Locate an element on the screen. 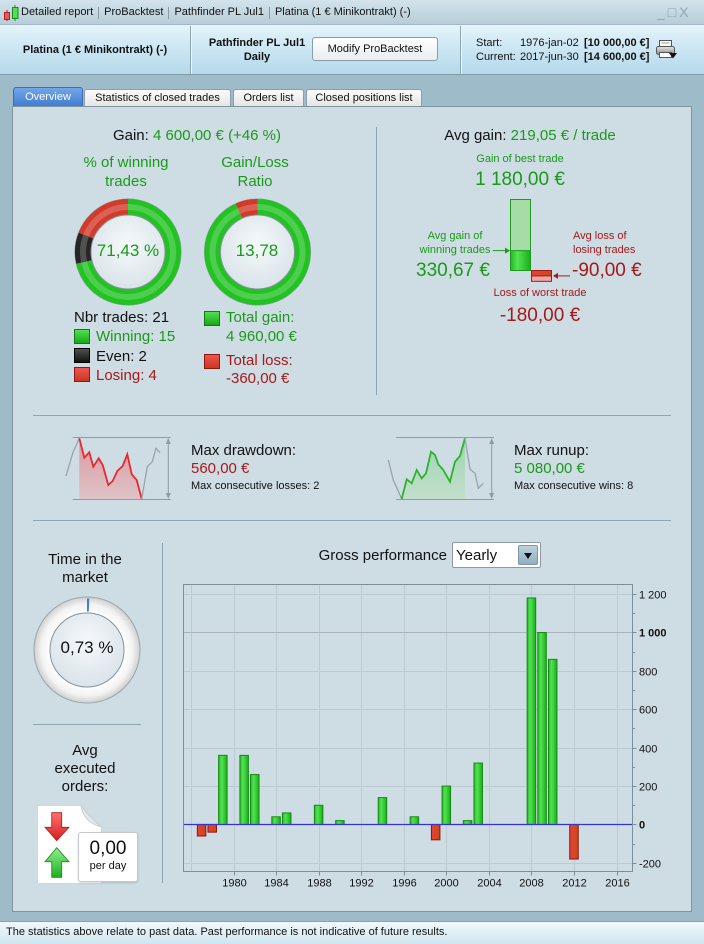 This screenshot has width=704, height=944. ratio-donut-segment-loss-highlight is located at coordinates (247, 209).